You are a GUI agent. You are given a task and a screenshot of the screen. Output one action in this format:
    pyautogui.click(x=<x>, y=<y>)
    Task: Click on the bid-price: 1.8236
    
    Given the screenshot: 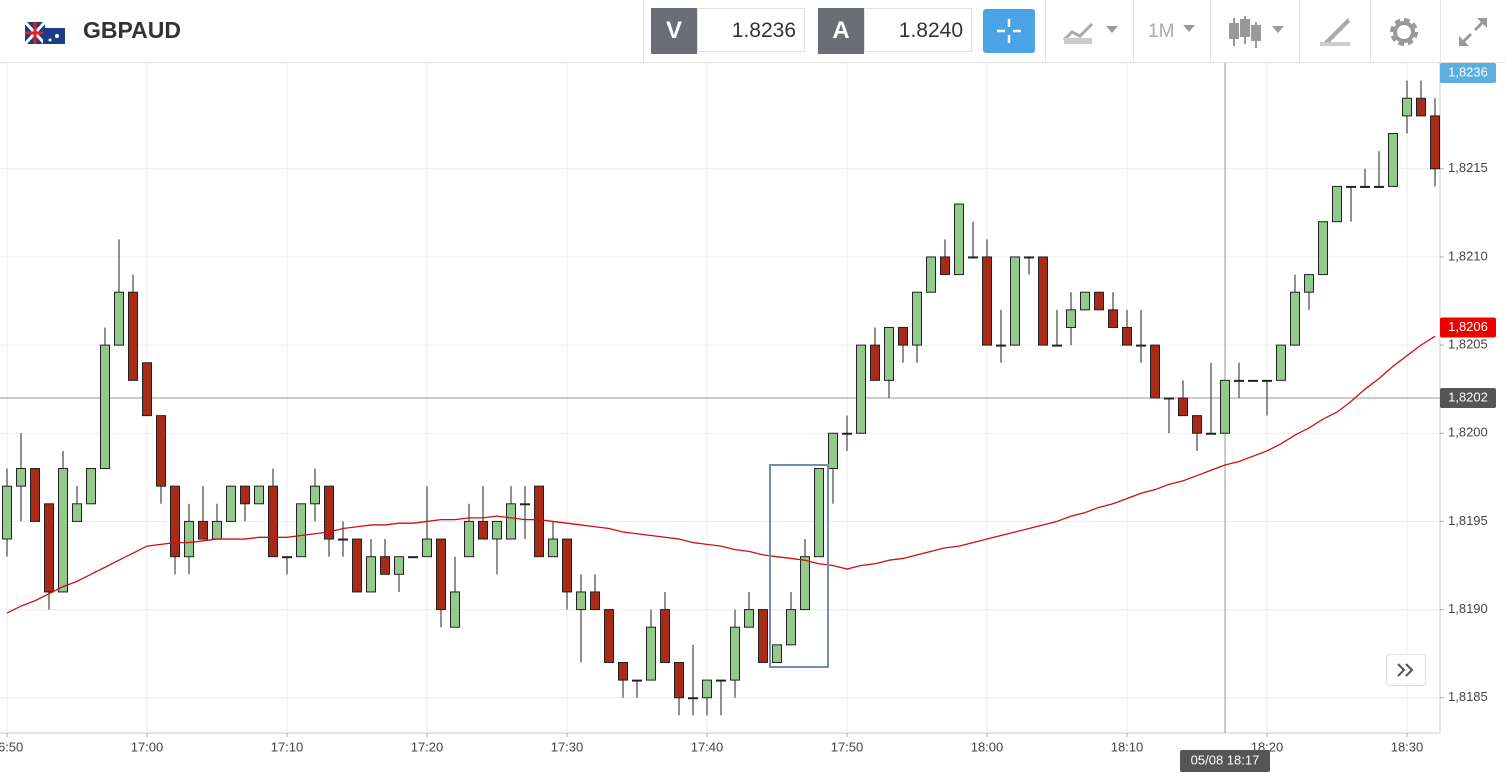 What is the action you would take?
    pyautogui.click(x=751, y=30)
    